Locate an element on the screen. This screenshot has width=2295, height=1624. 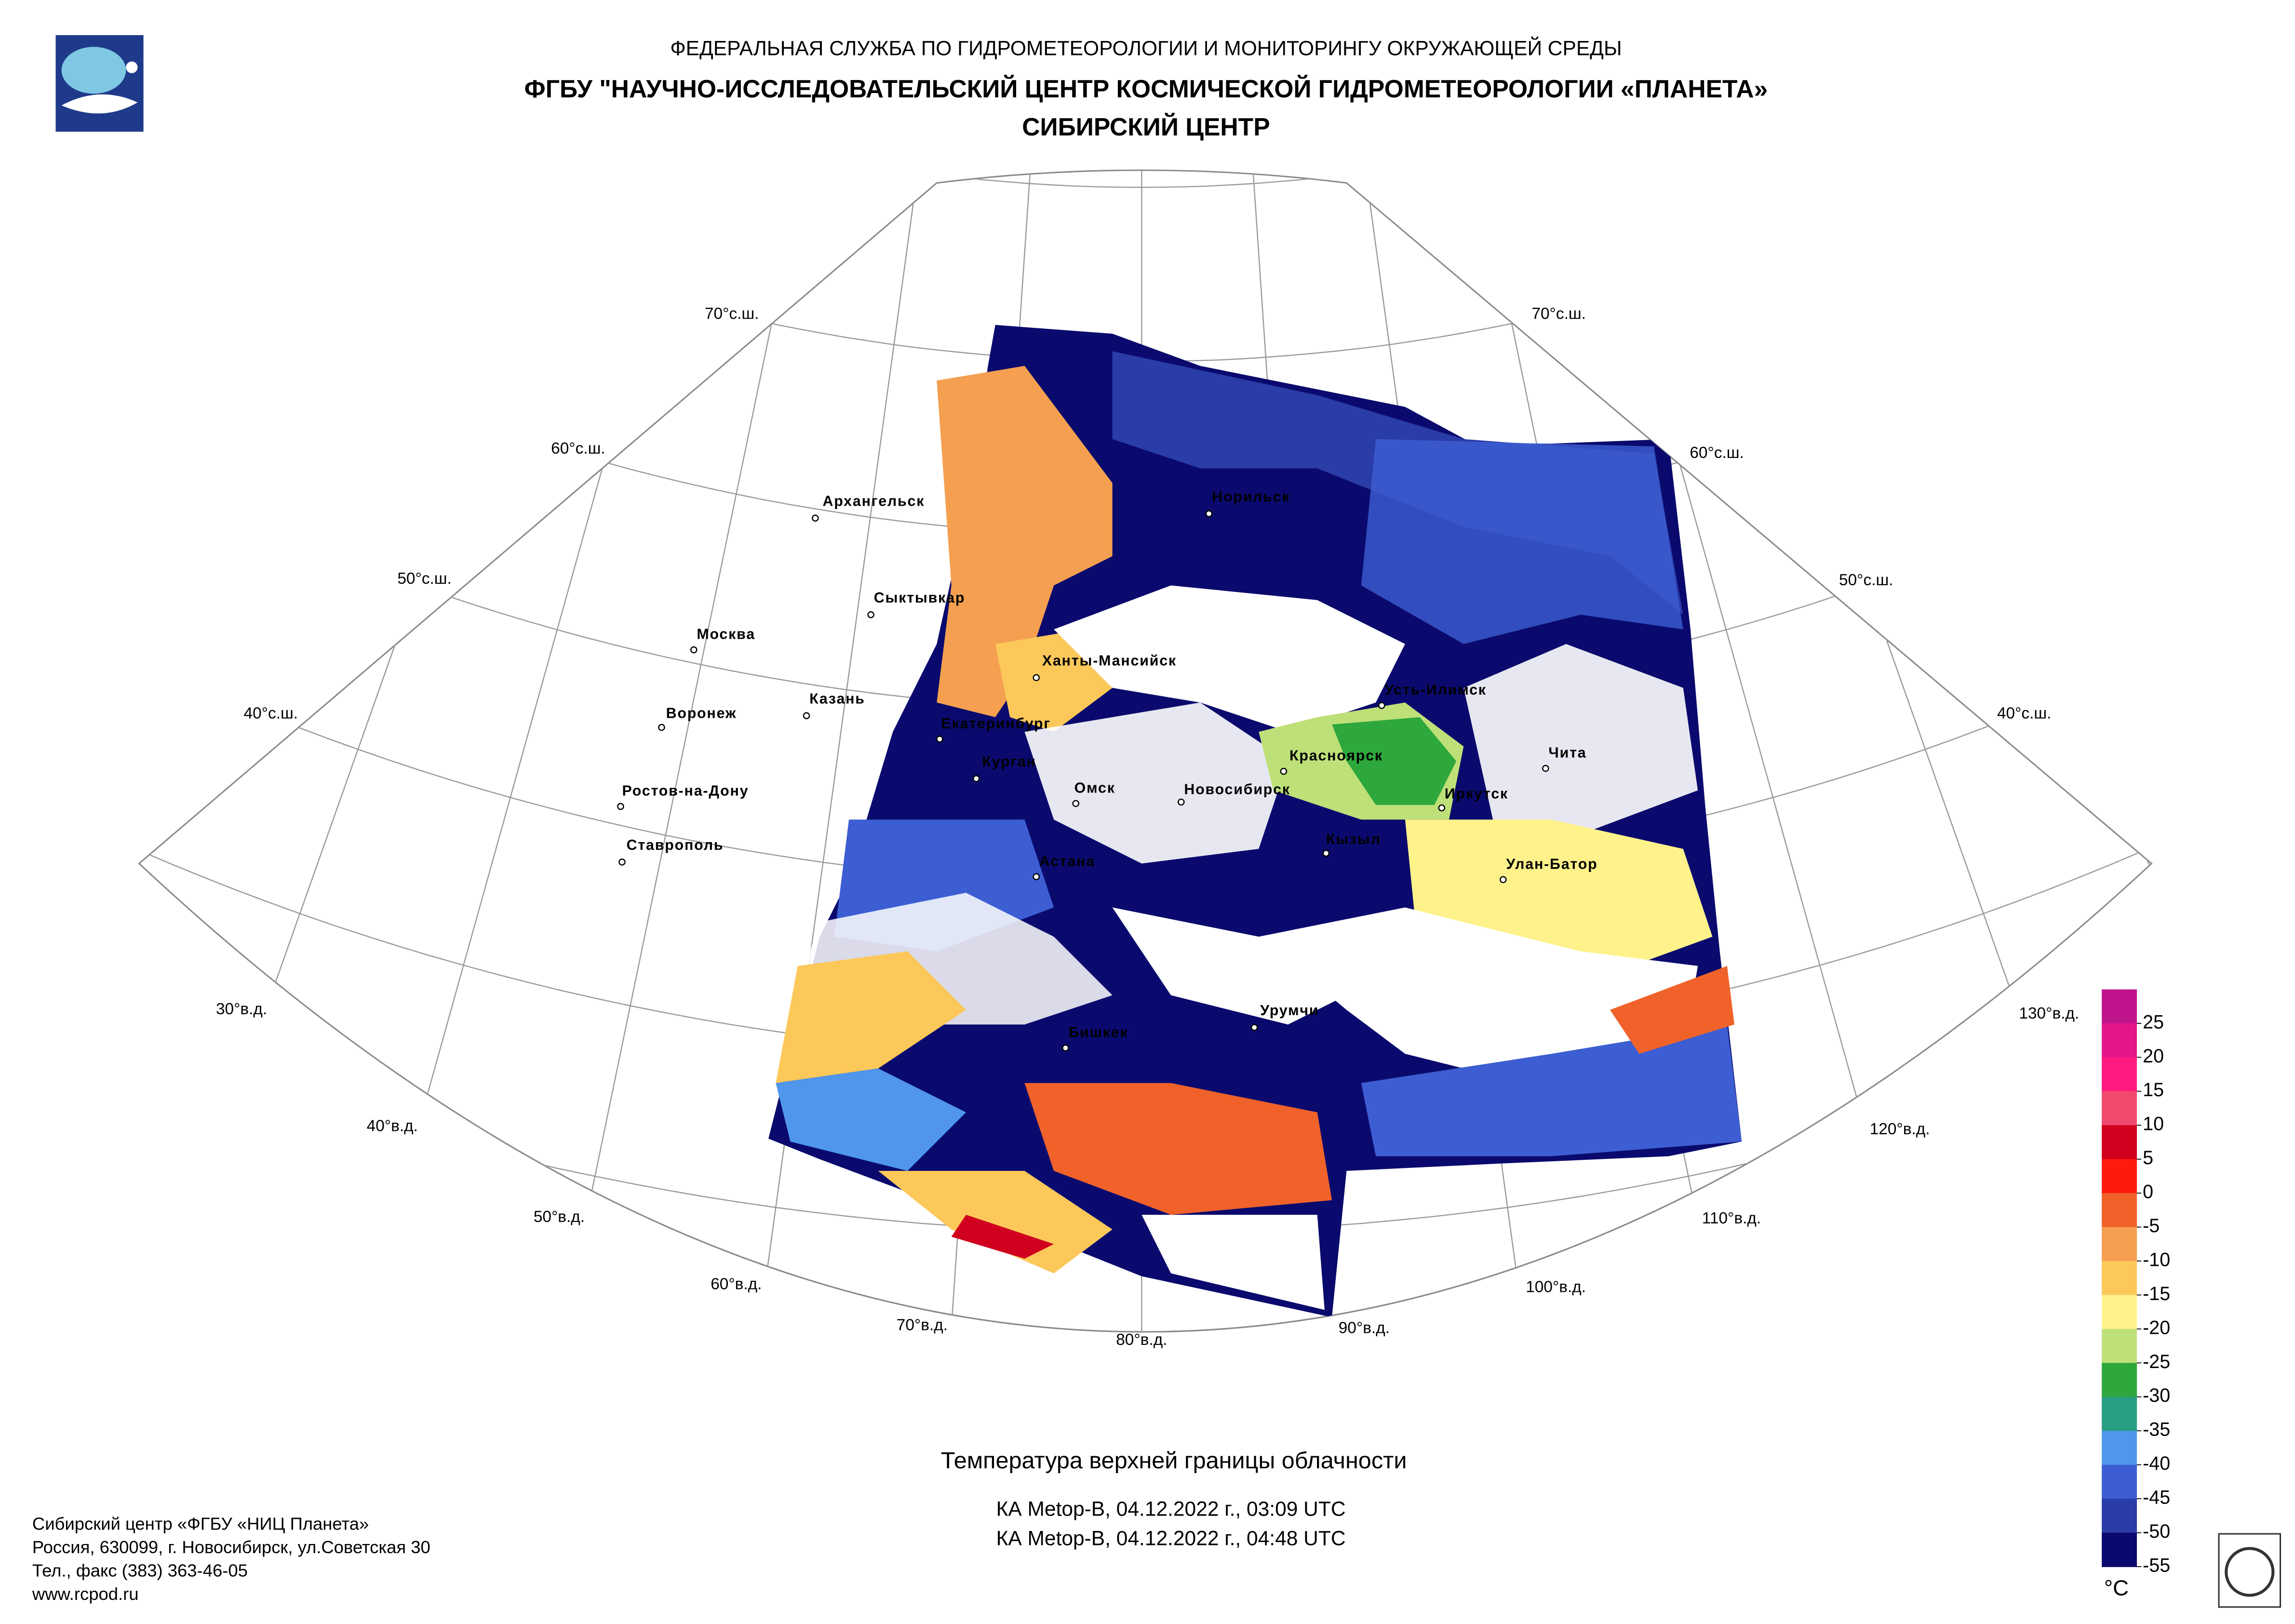
legend-tick-label: -30 is located at coordinates (2157, 1395).